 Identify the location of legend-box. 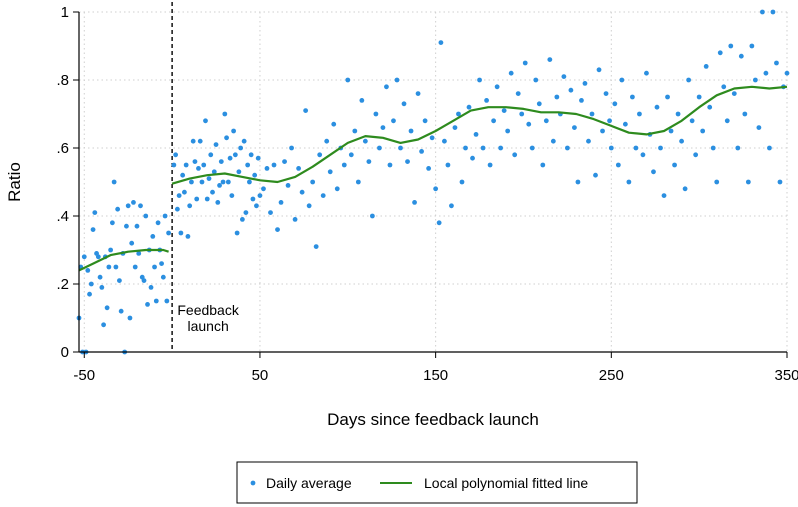
(437, 482).